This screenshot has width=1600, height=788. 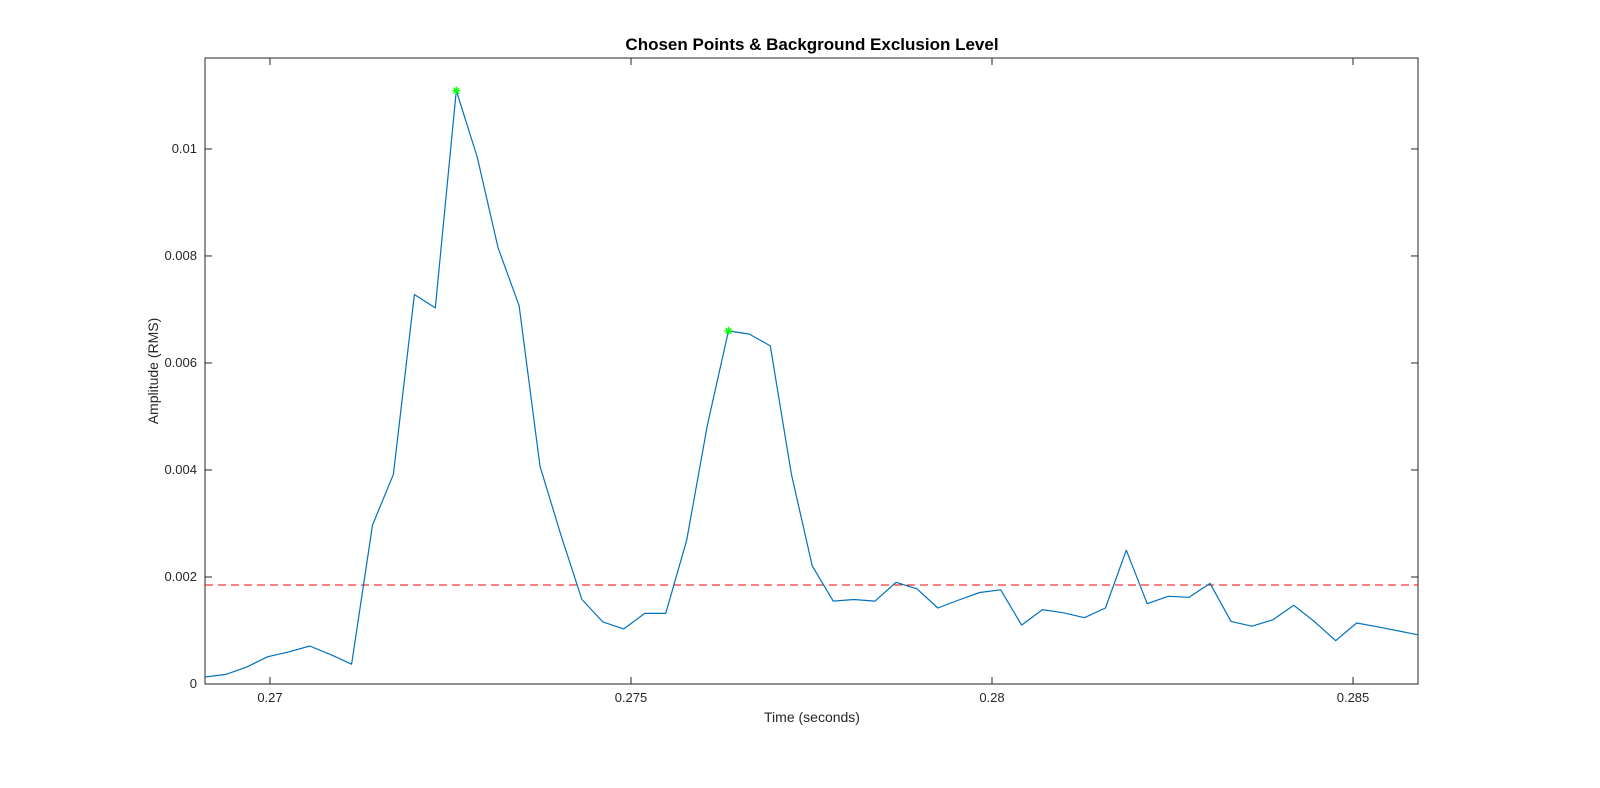 I want to click on y-axis-label: Amplitude (RMS), so click(x=153, y=371).